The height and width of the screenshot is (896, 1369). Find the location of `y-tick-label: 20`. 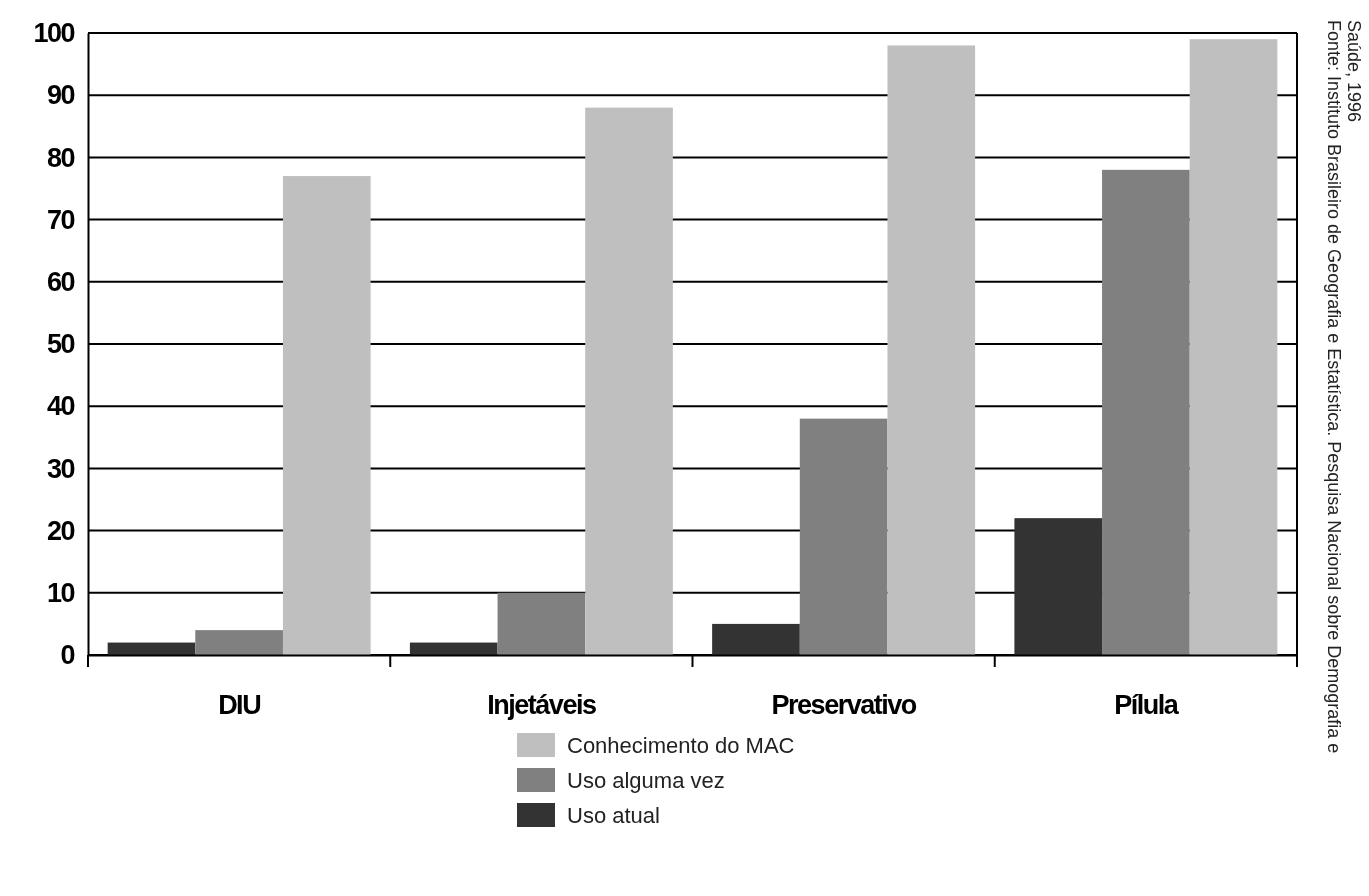

y-tick-label: 20 is located at coordinates (60, 530).